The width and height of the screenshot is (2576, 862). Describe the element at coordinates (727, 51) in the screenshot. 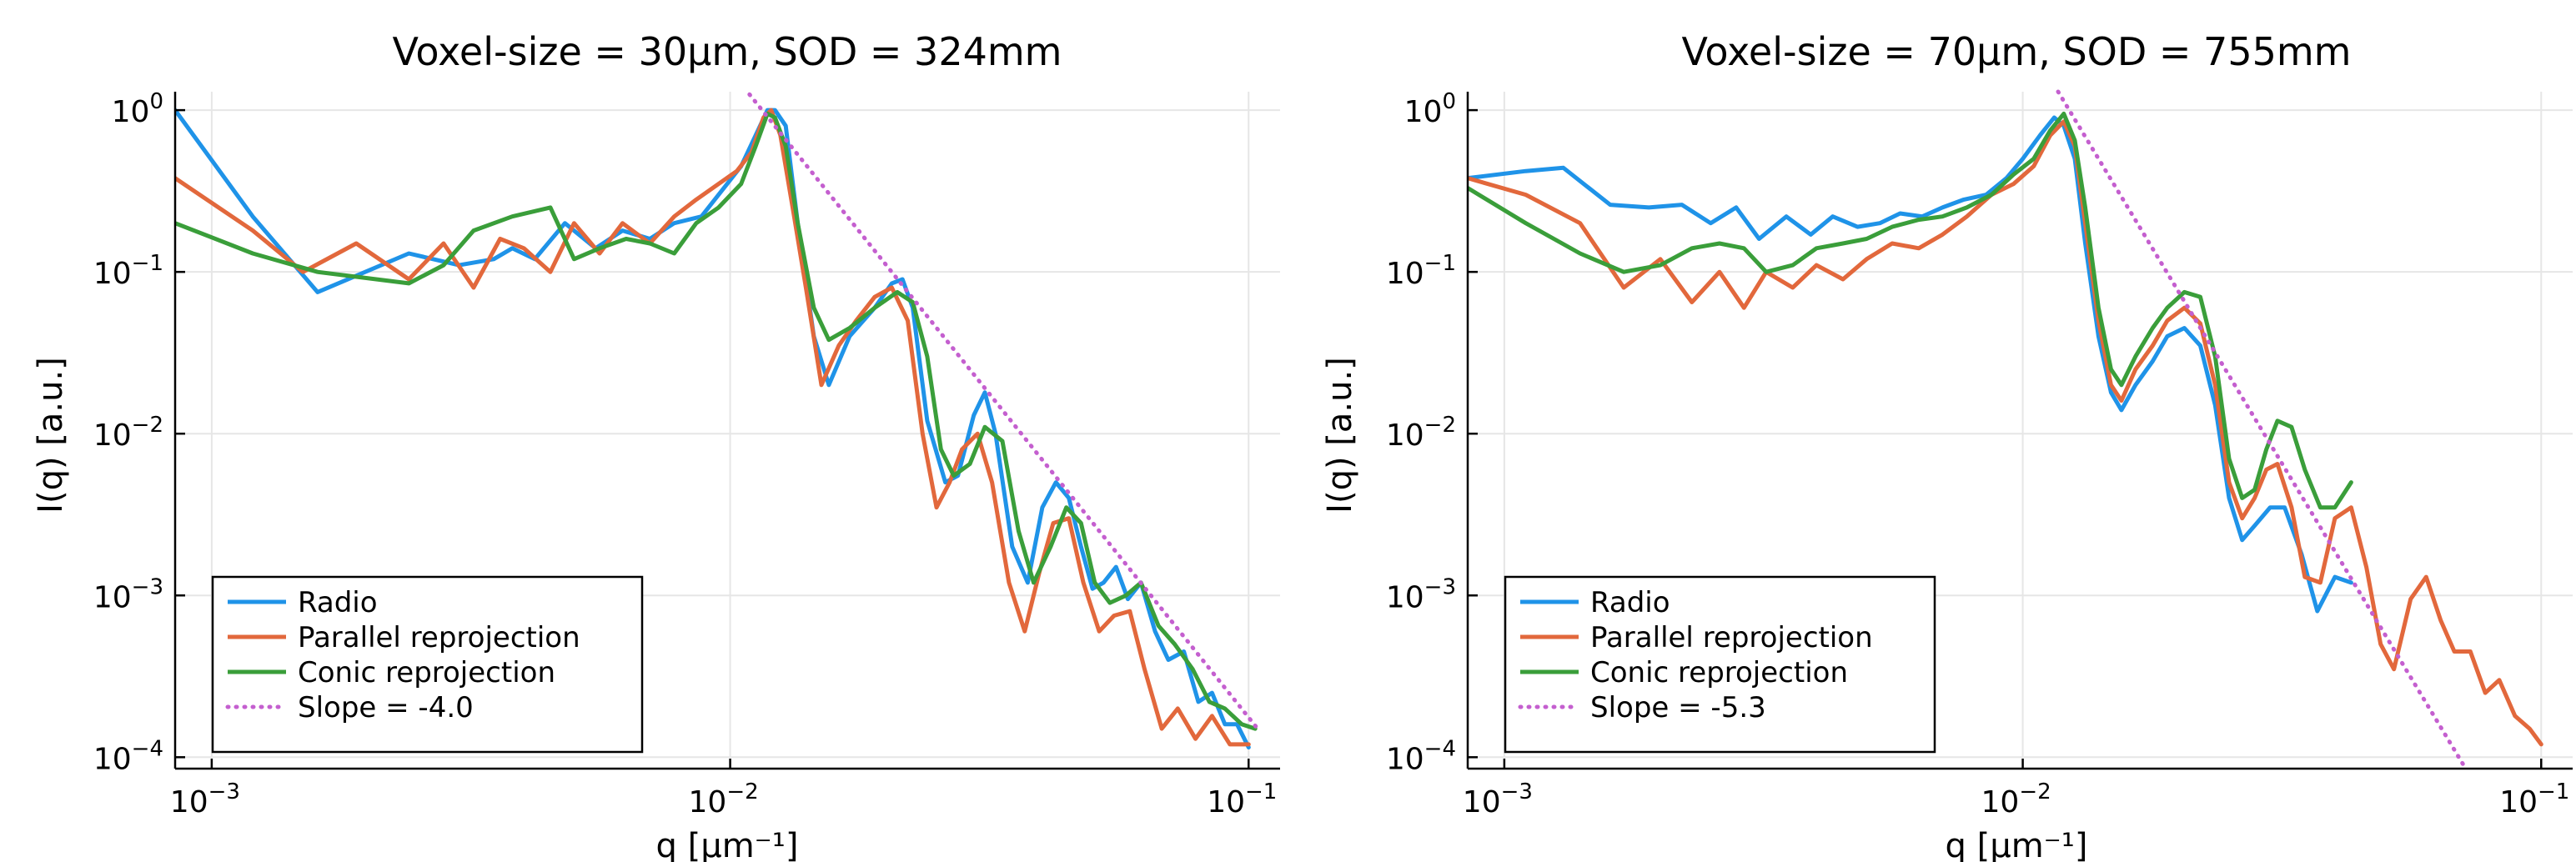

I see `chart-title: Voxel-size = 30µm, SOD = 324mm` at that location.